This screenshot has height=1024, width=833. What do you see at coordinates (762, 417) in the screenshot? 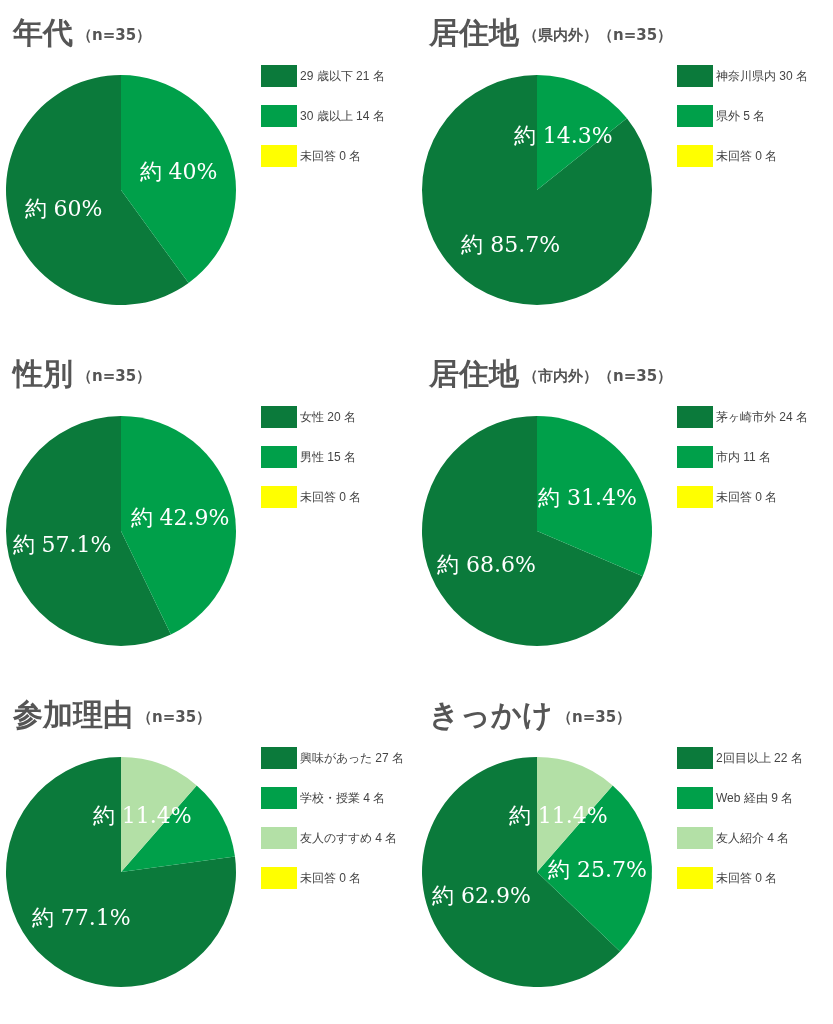
I see `legend-label: 茅ヶ崎市外 24 名` at bounding box center [762, 417].